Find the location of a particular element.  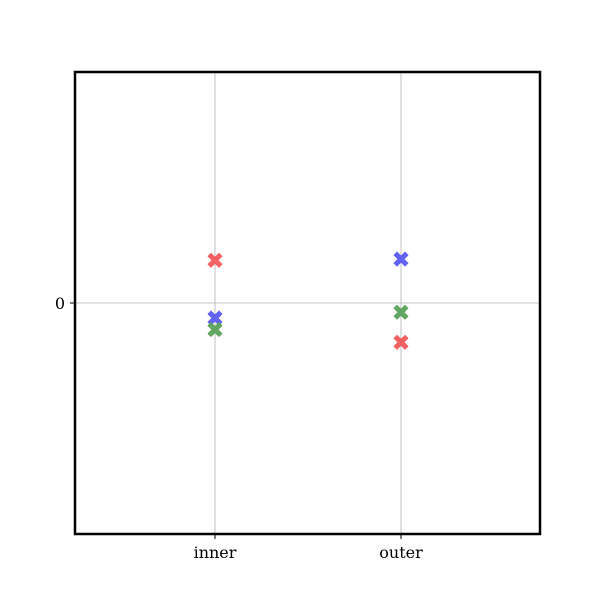

x-tick-label-outer: outer is located at coordinates (401, 552).